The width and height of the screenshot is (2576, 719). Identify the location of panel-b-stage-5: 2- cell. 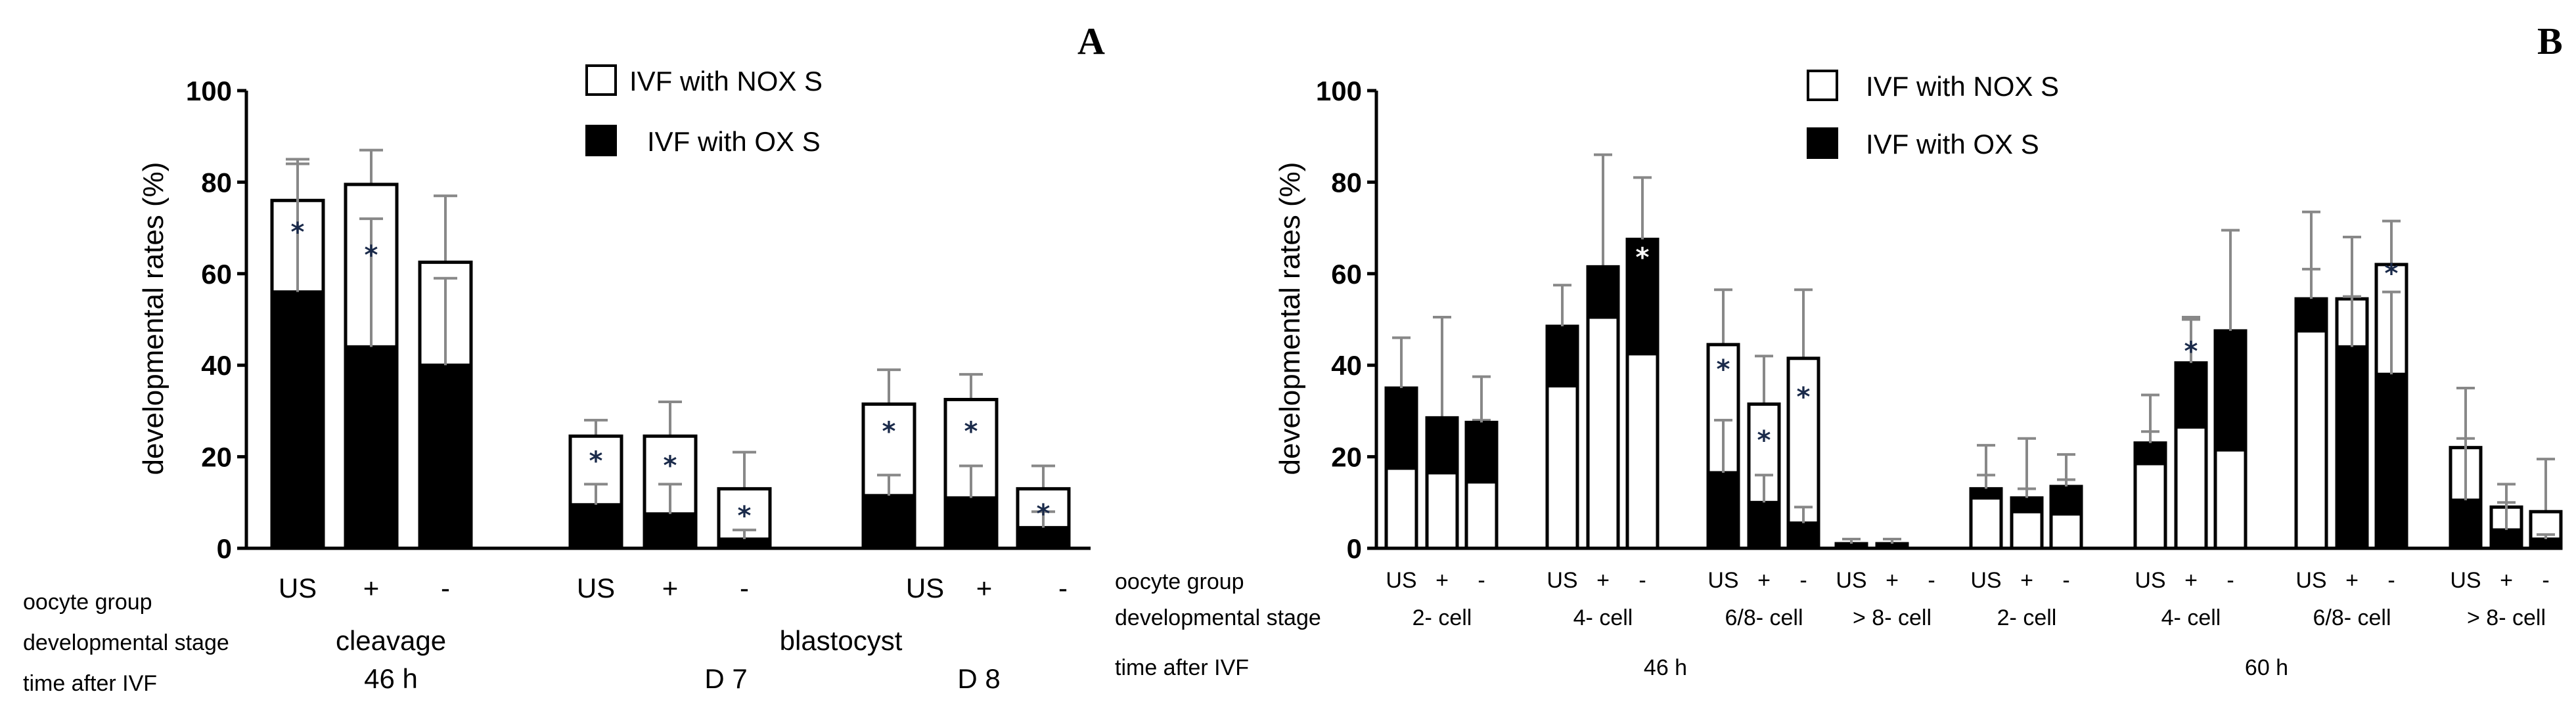
(2027, 618).